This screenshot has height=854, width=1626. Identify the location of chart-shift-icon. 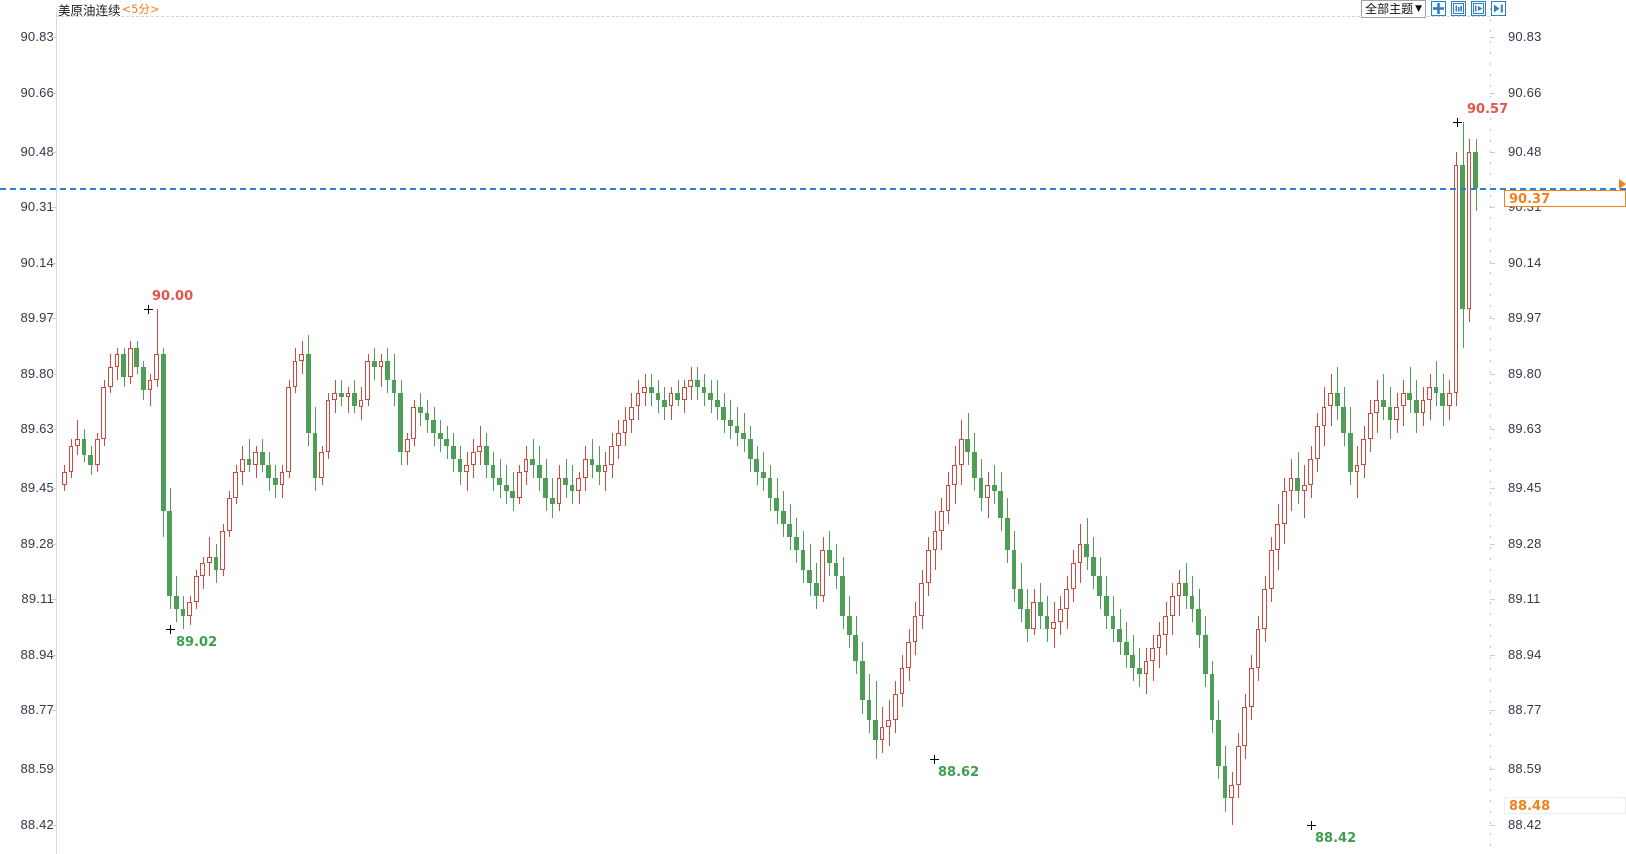
(1478, 8).